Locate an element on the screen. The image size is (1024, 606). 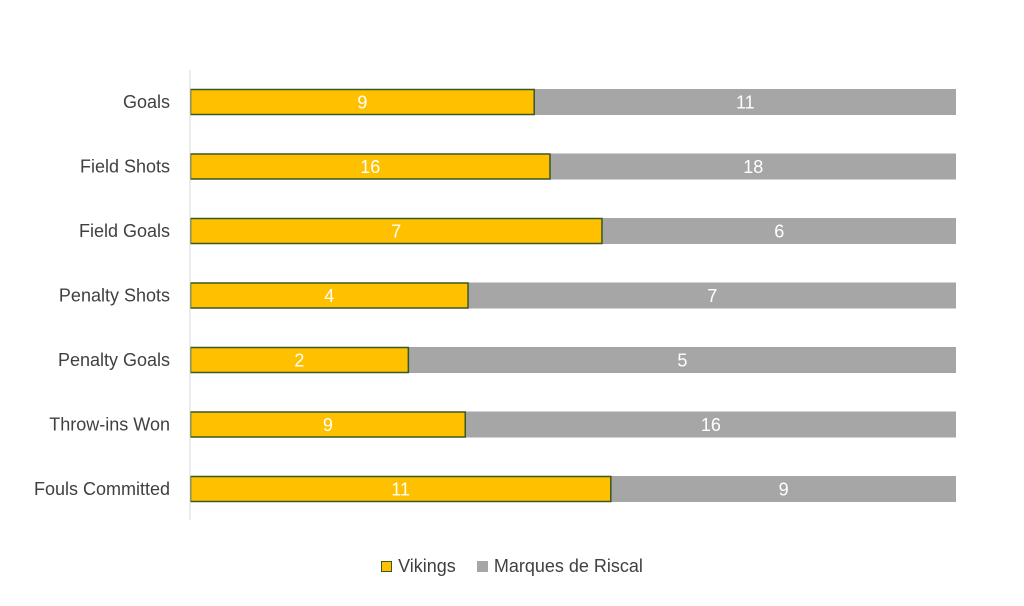
category-label: Throw-ins Won is located at coordinates (109, 425).